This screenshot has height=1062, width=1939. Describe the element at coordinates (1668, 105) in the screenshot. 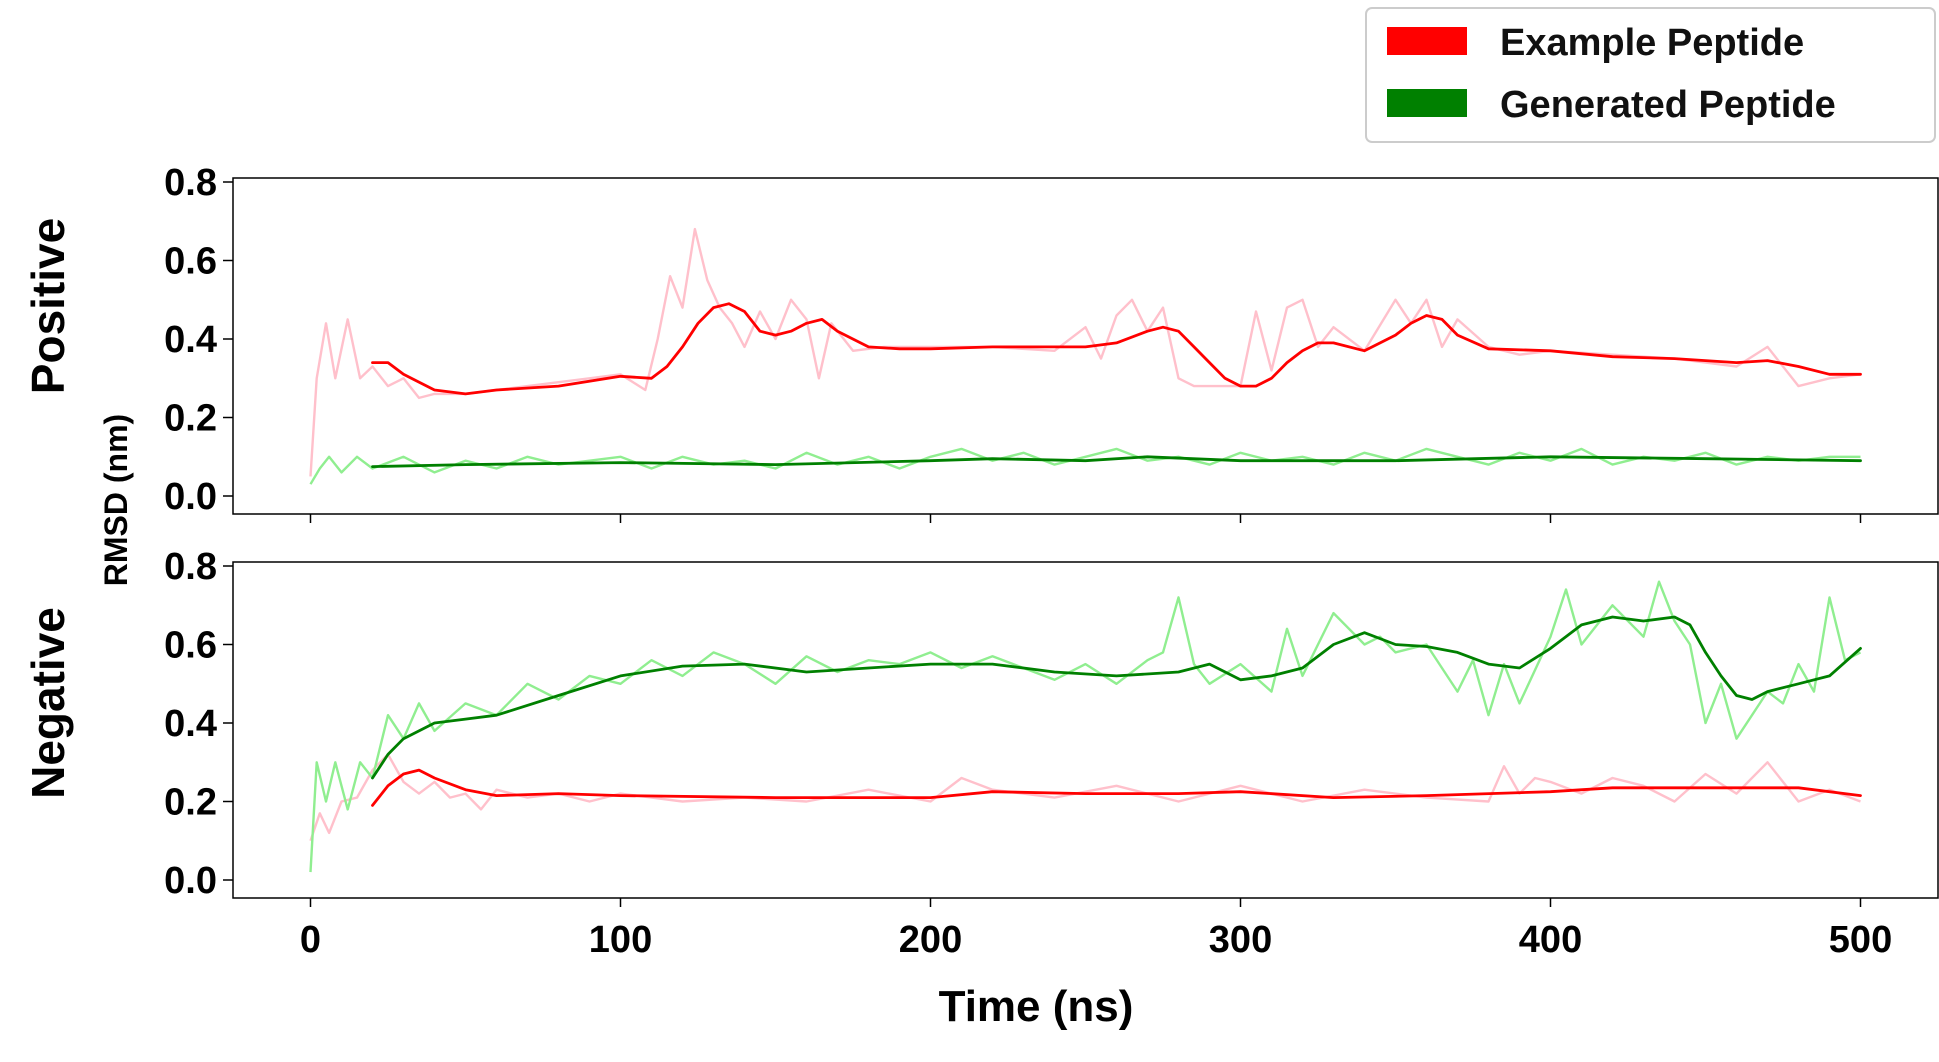

I see `legend-label-generated: Generated Peptide` at that location.